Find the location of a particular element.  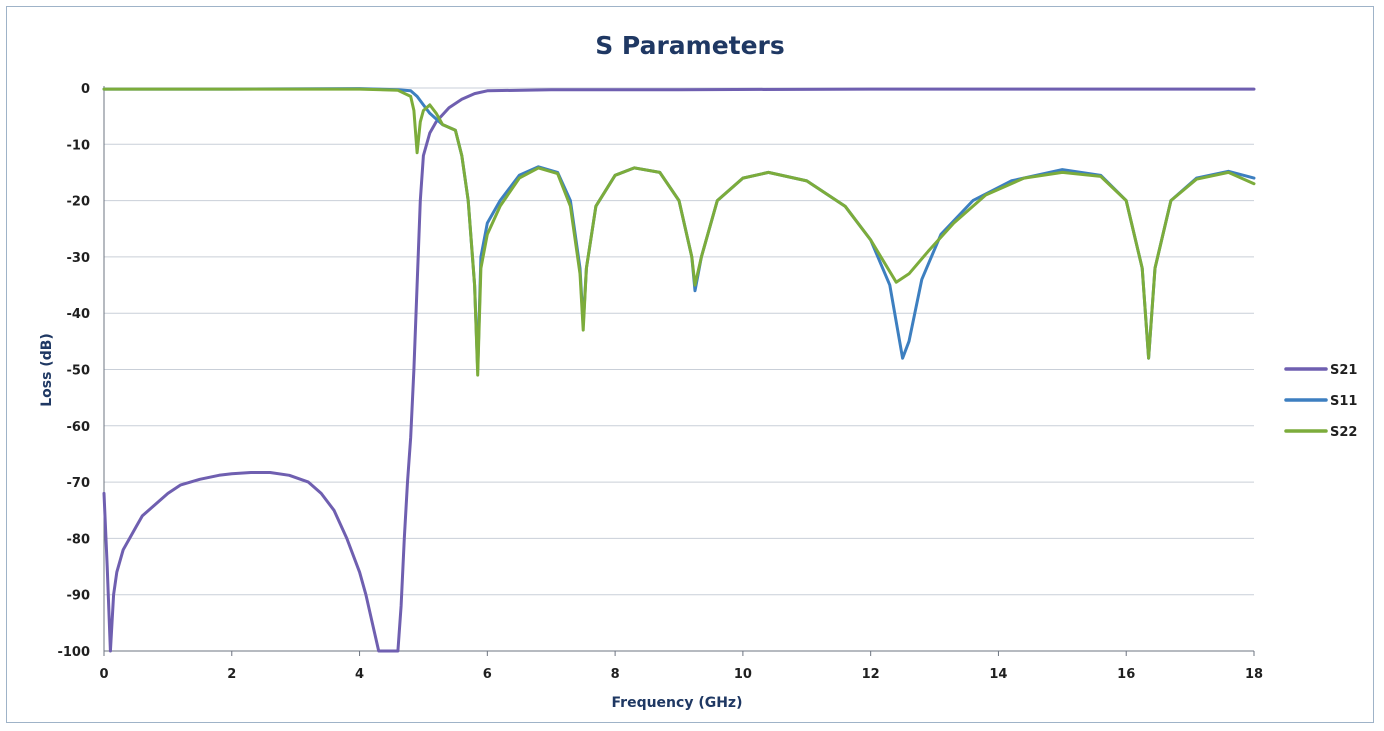

x-tick-label: 0 is located at coordinates (103, 674).